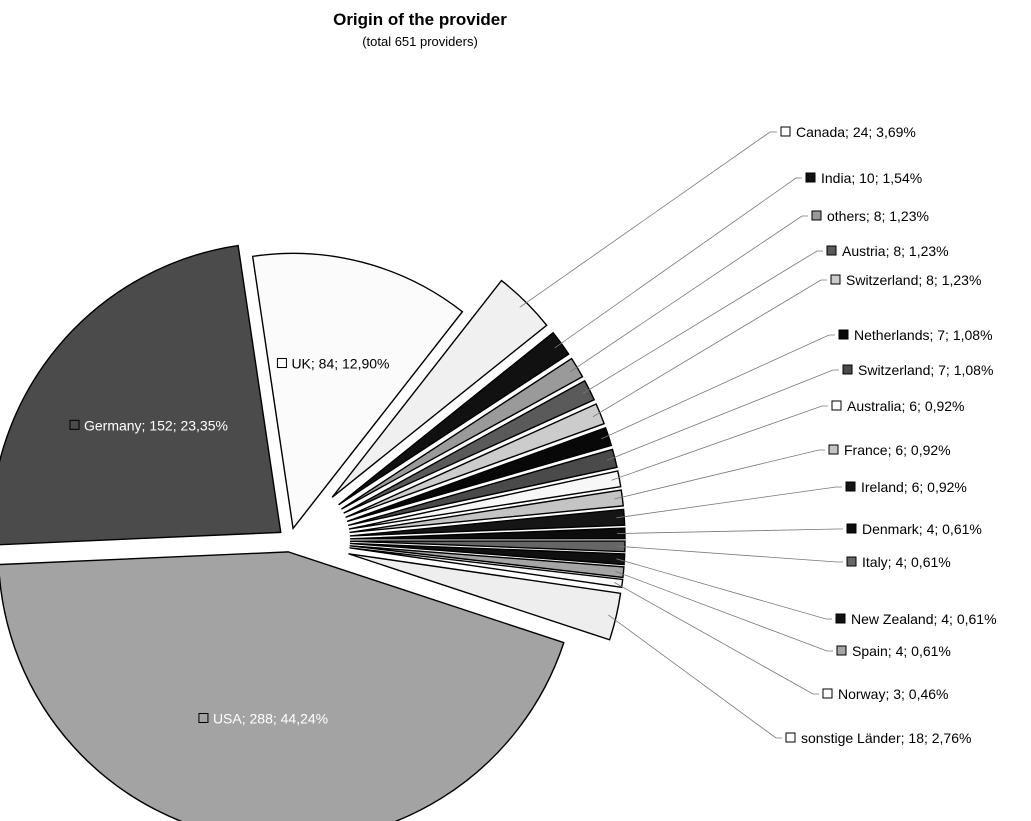 The width and height of the screenshot is (1031, 821). I want to click on pie-slice-australia, so click(485, 500).